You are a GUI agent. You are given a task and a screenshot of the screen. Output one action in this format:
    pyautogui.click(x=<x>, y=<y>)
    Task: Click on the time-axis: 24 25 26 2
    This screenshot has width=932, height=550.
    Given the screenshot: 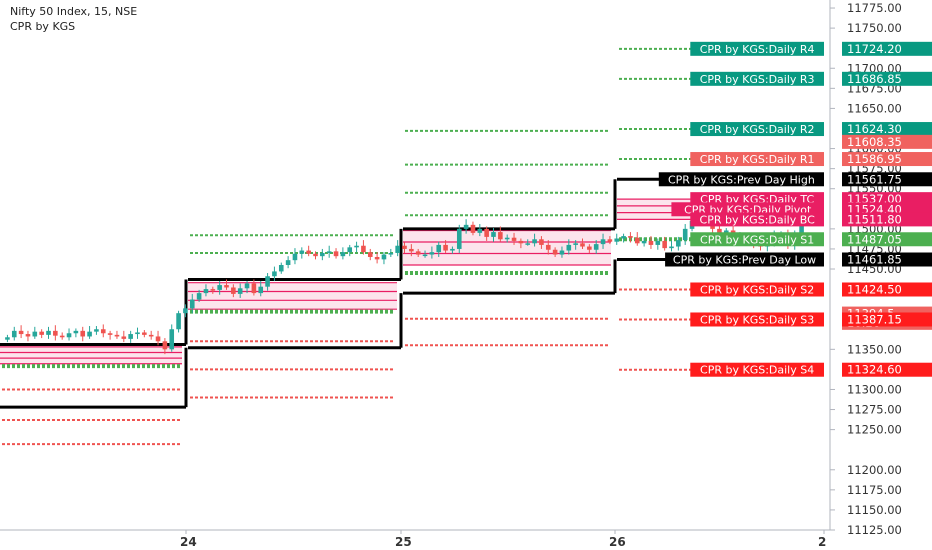 What is the action you would take?
    pyautogui.click(x=415, y=539)
    